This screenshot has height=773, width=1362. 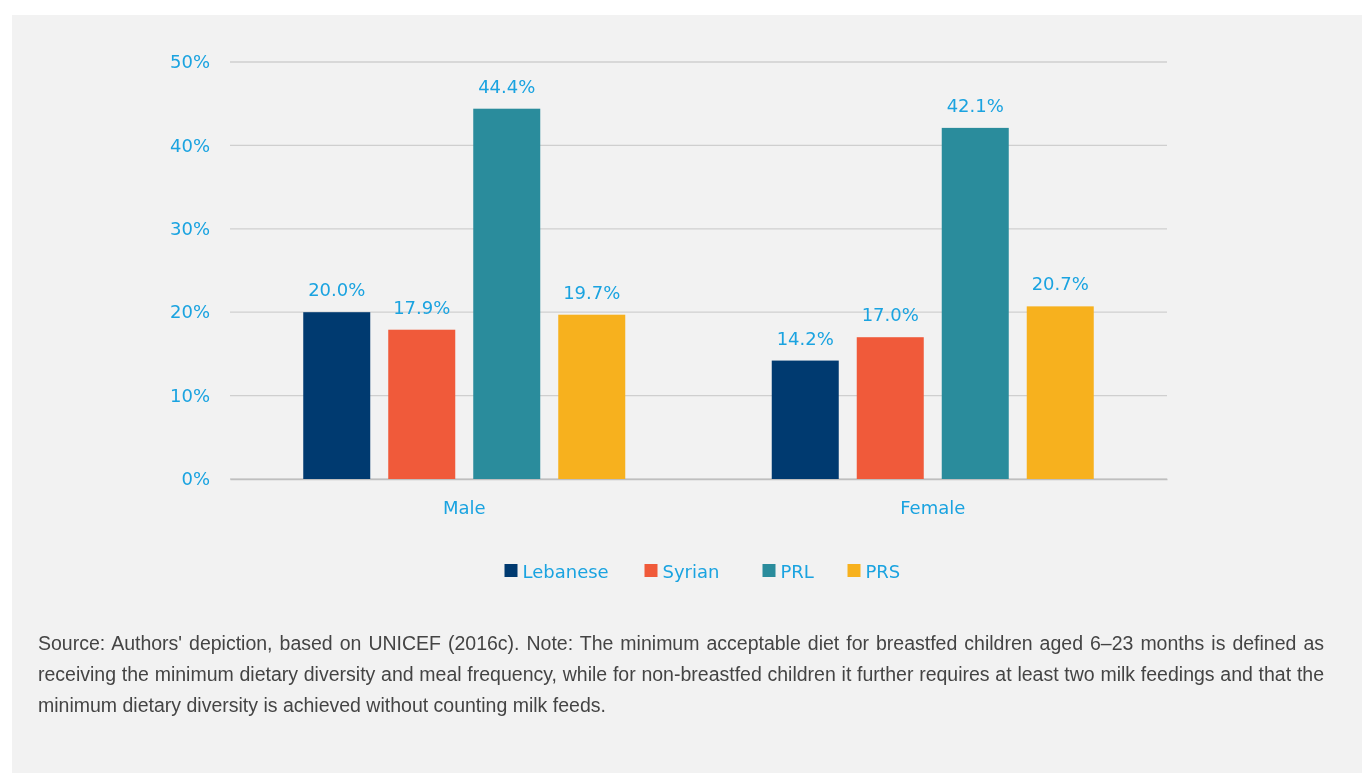 What do you see at coordinates (464, 507) in the screenshot?
I see `x-tick-label: Male` at bounding box center [464, 507].